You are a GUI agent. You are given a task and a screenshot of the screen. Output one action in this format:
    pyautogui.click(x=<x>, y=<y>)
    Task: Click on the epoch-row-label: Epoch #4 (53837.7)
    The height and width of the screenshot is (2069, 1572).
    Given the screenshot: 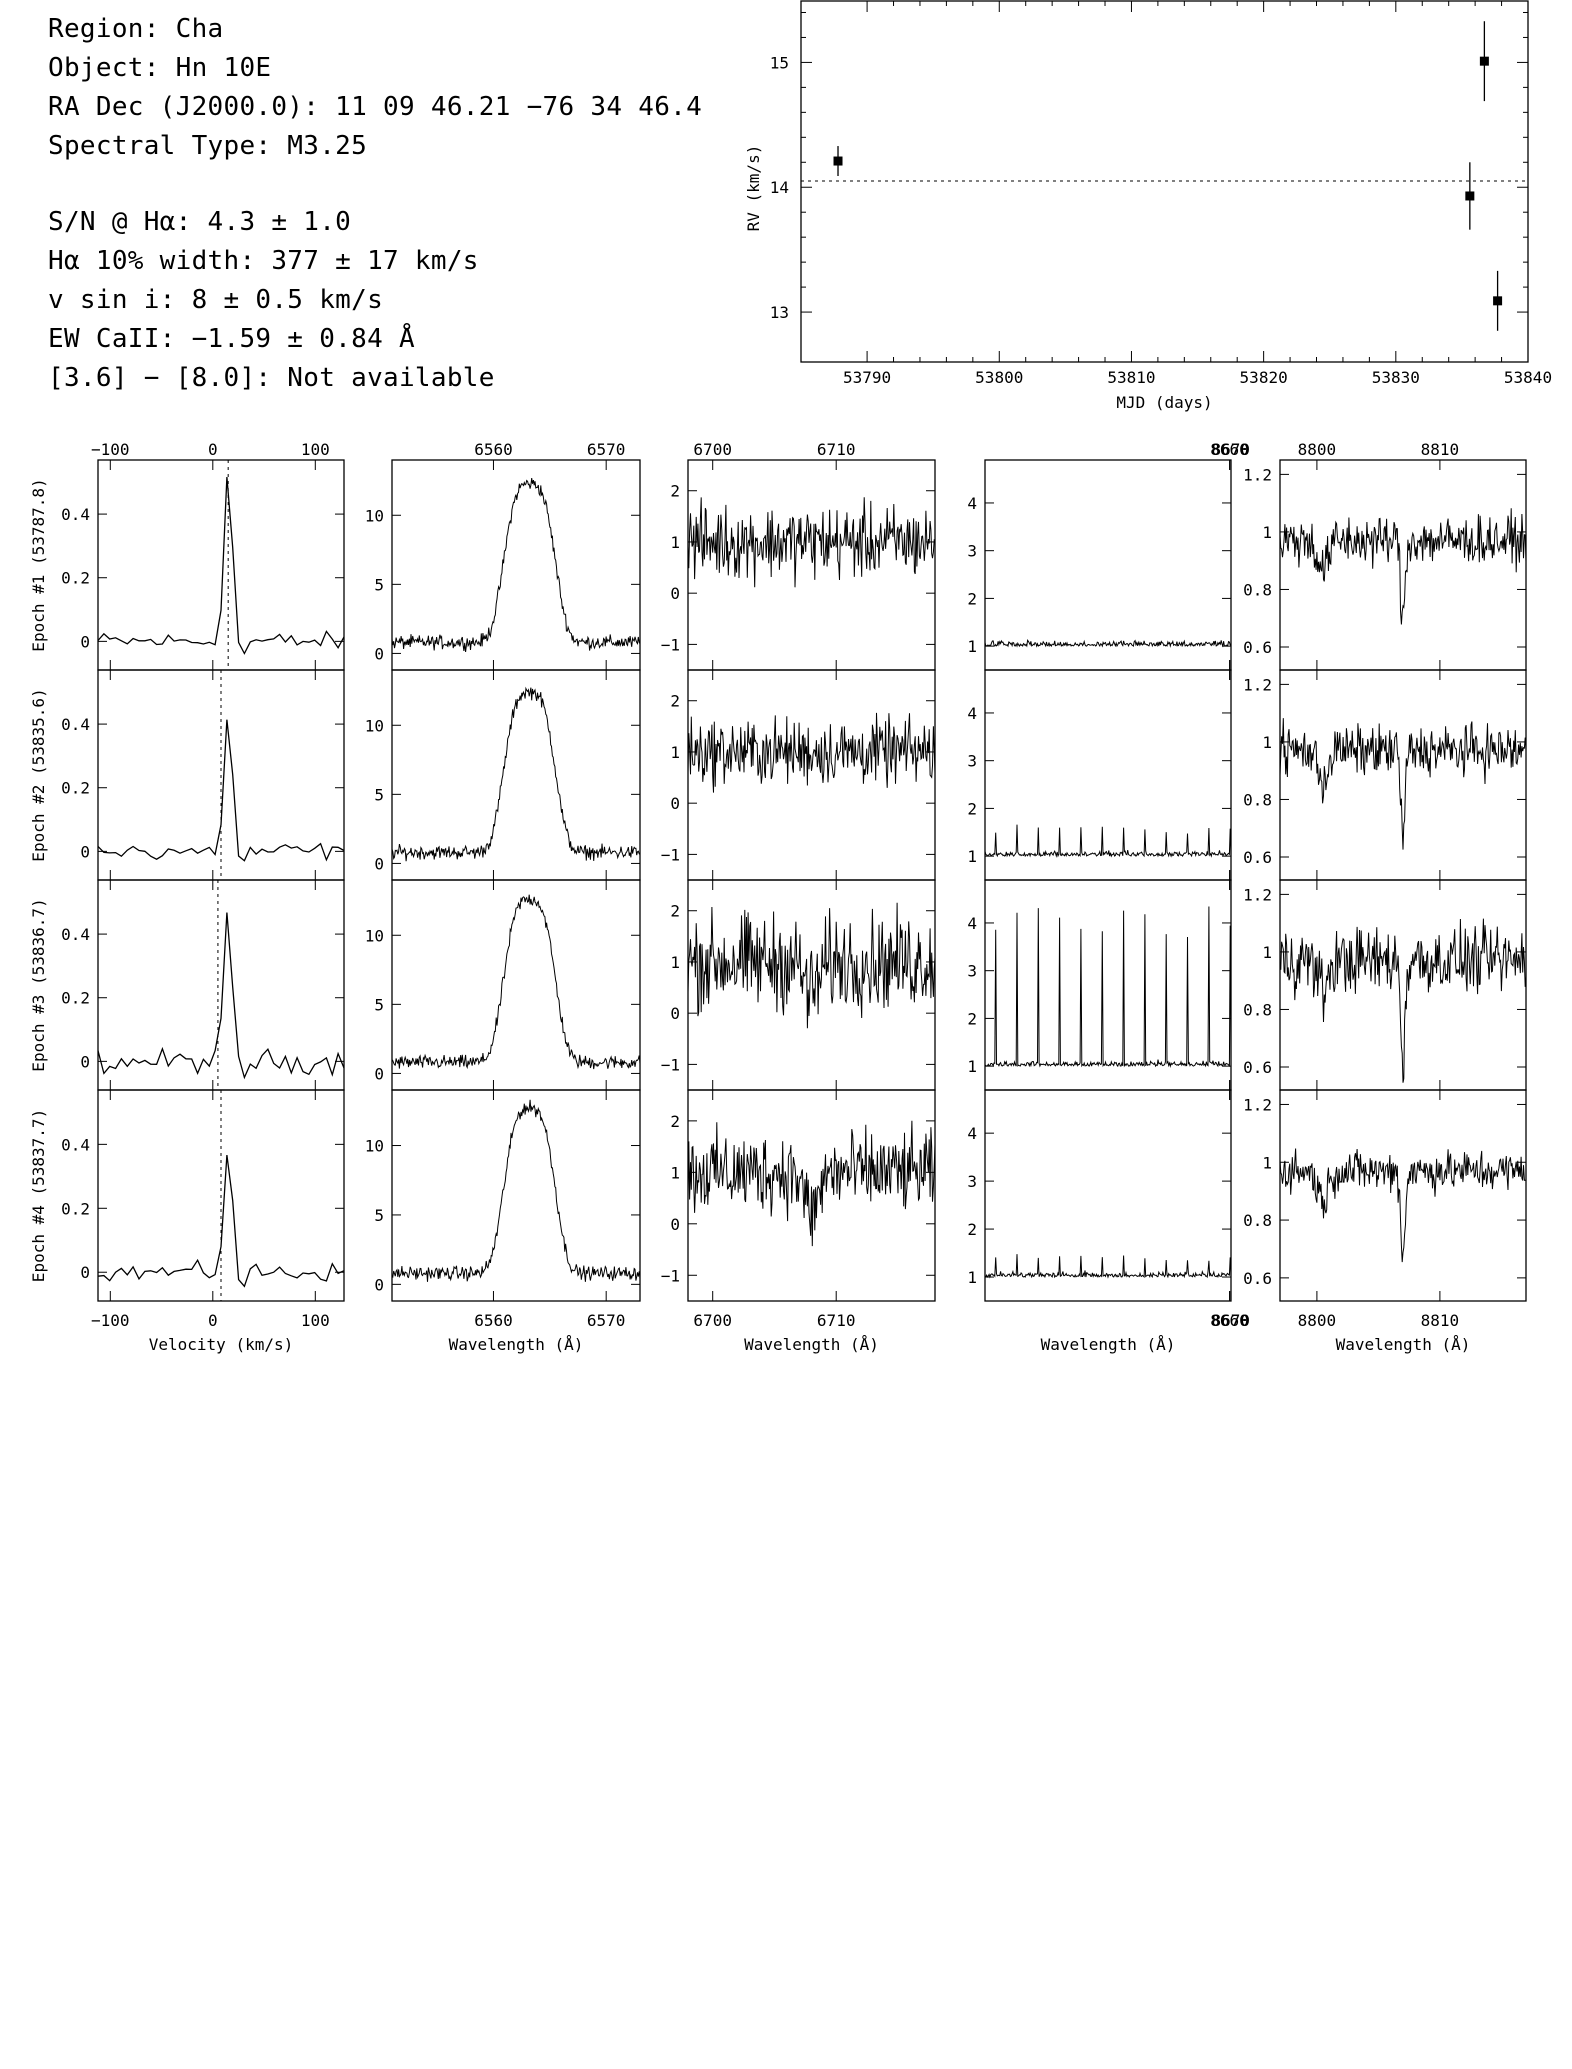 What is the action you would take?
    pyautogui.click(x=38, y=1195)
    